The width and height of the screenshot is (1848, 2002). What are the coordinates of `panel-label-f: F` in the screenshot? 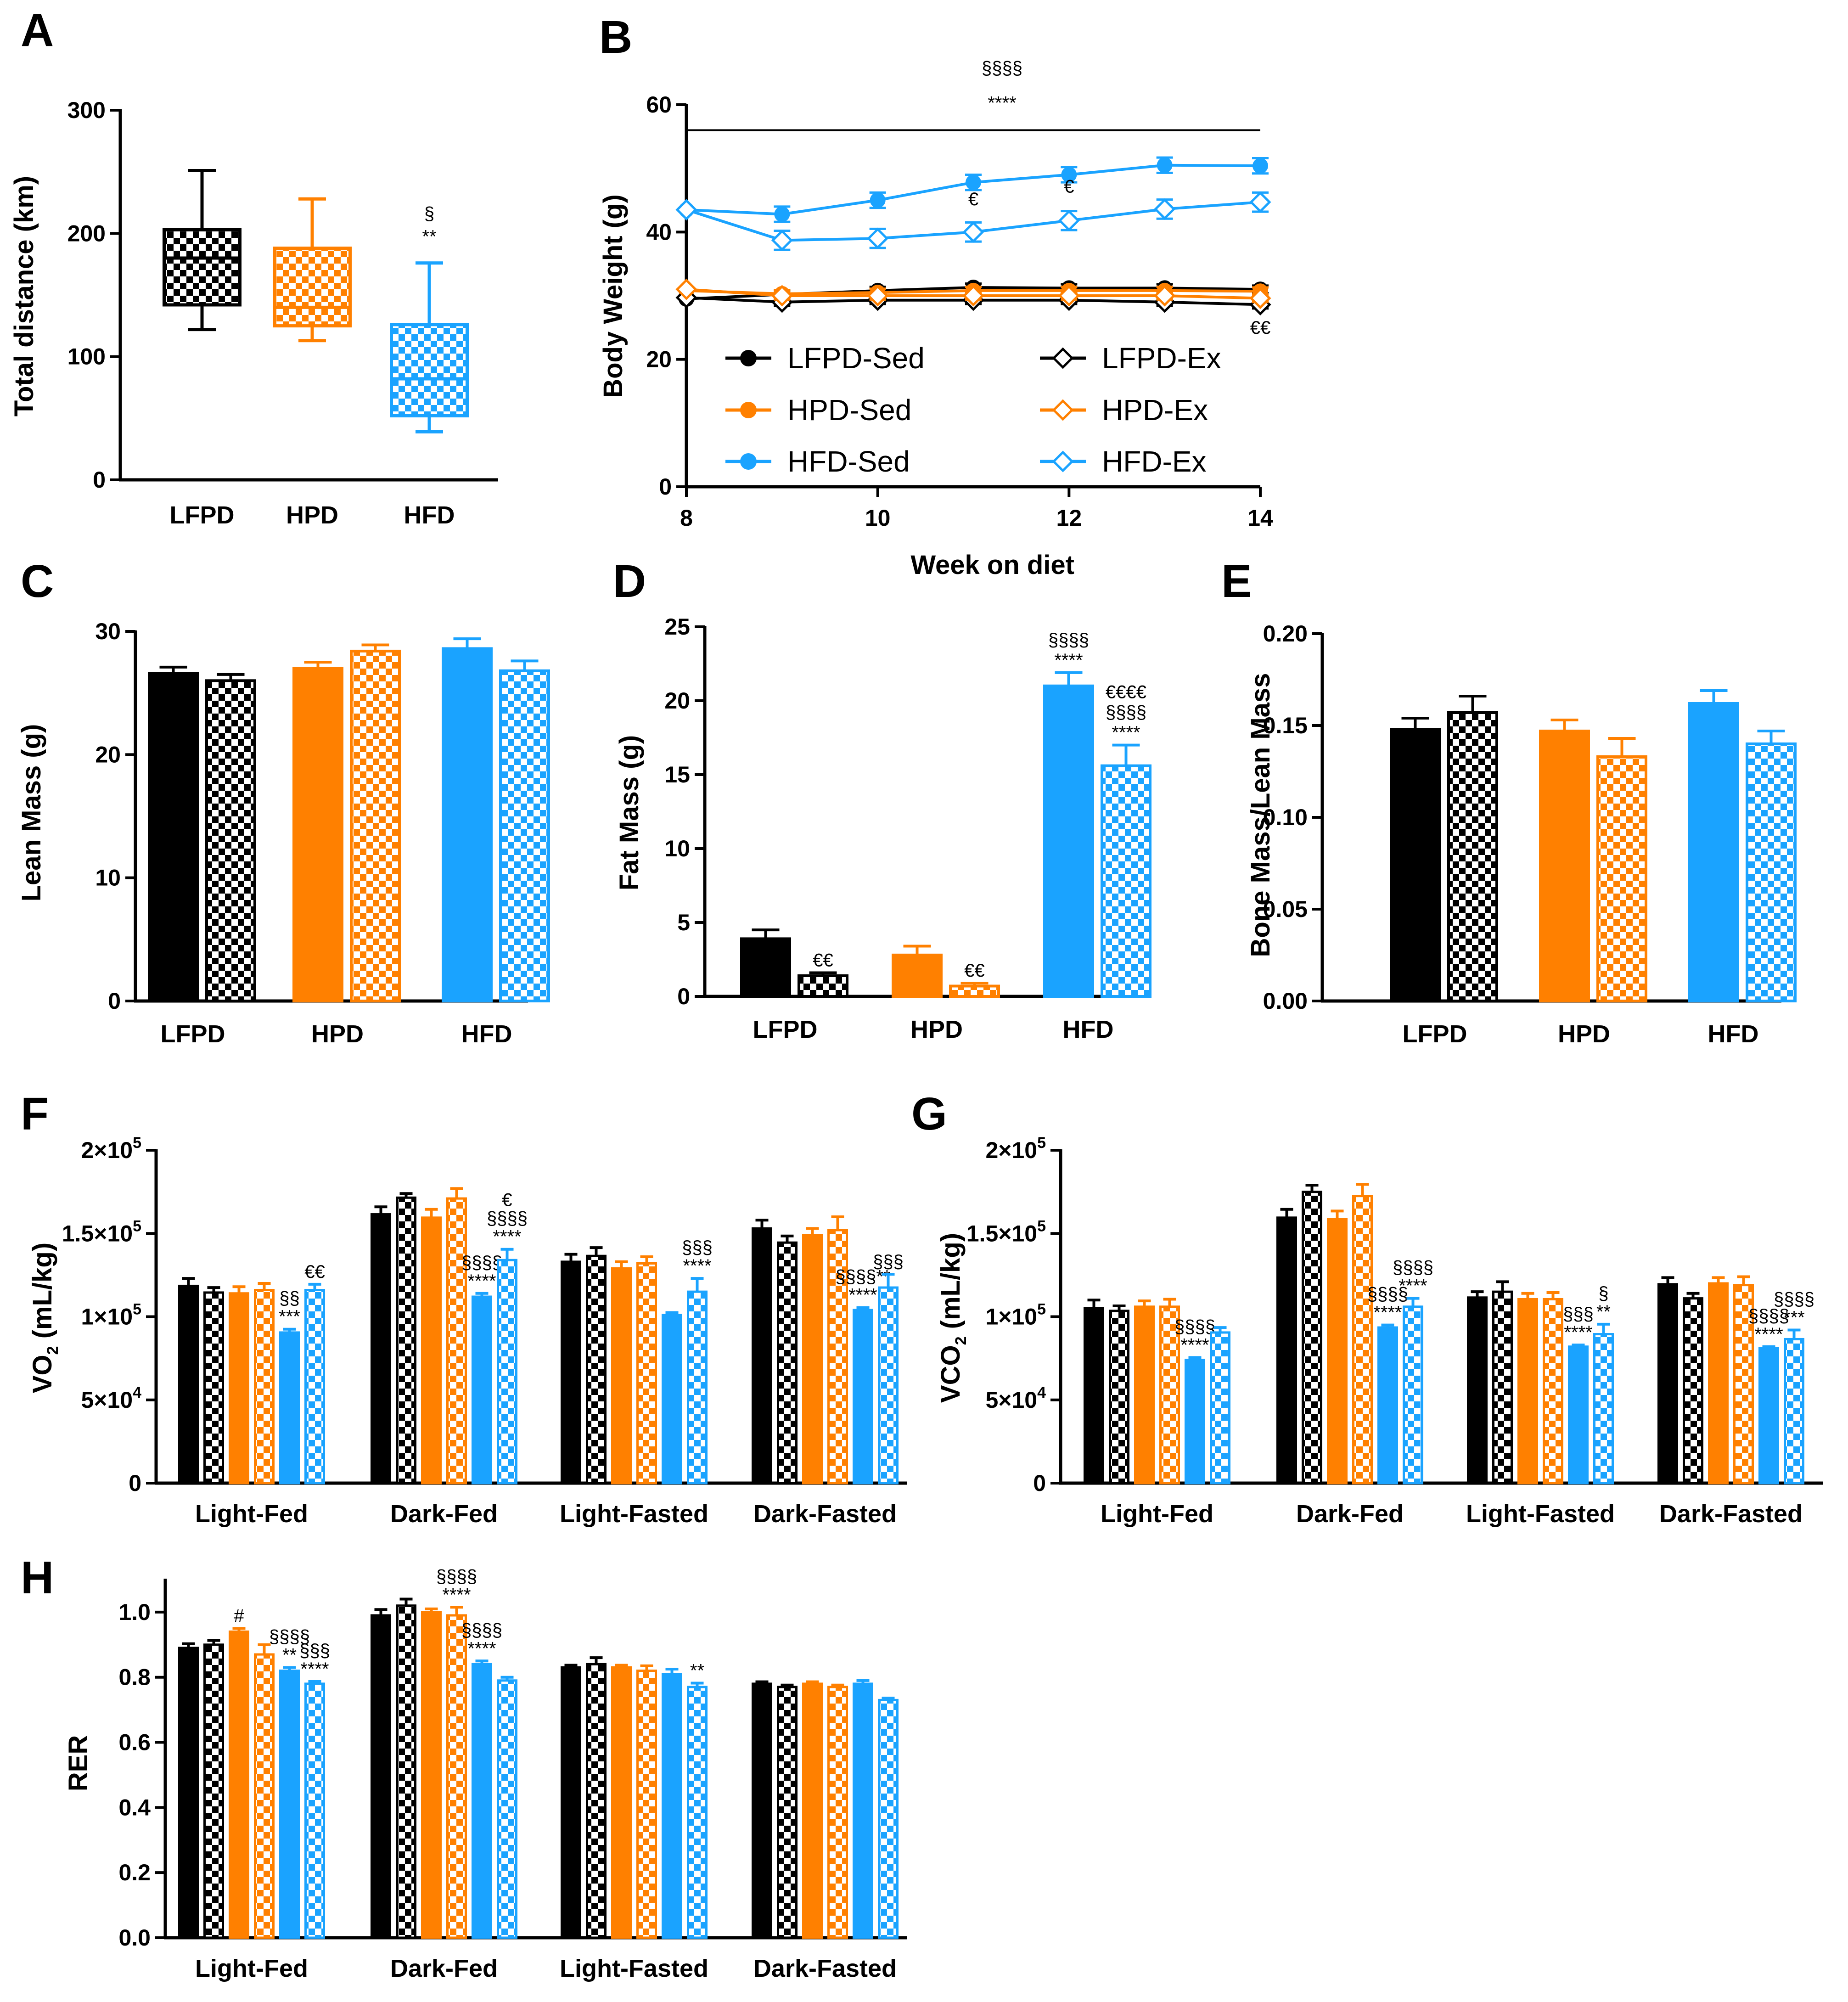 It's located at (35, 1114).